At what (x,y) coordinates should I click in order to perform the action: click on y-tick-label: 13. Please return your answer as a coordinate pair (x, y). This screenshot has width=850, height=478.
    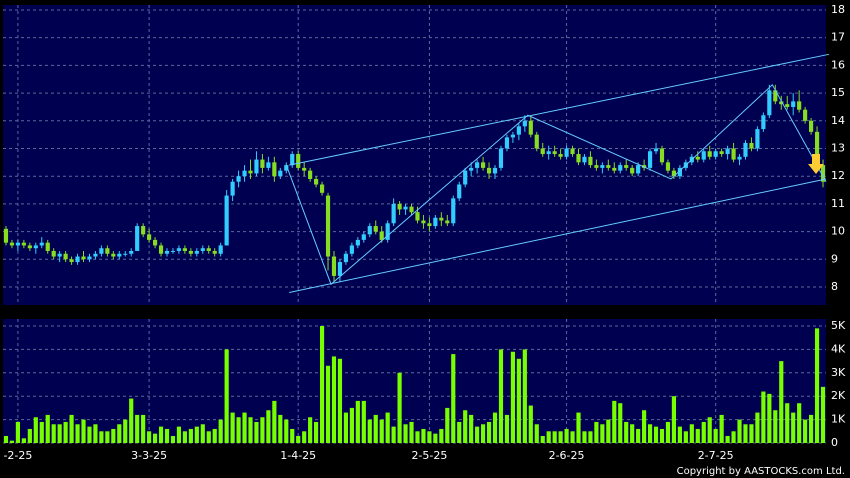
    Looking at the image, I should click on (838, 147).